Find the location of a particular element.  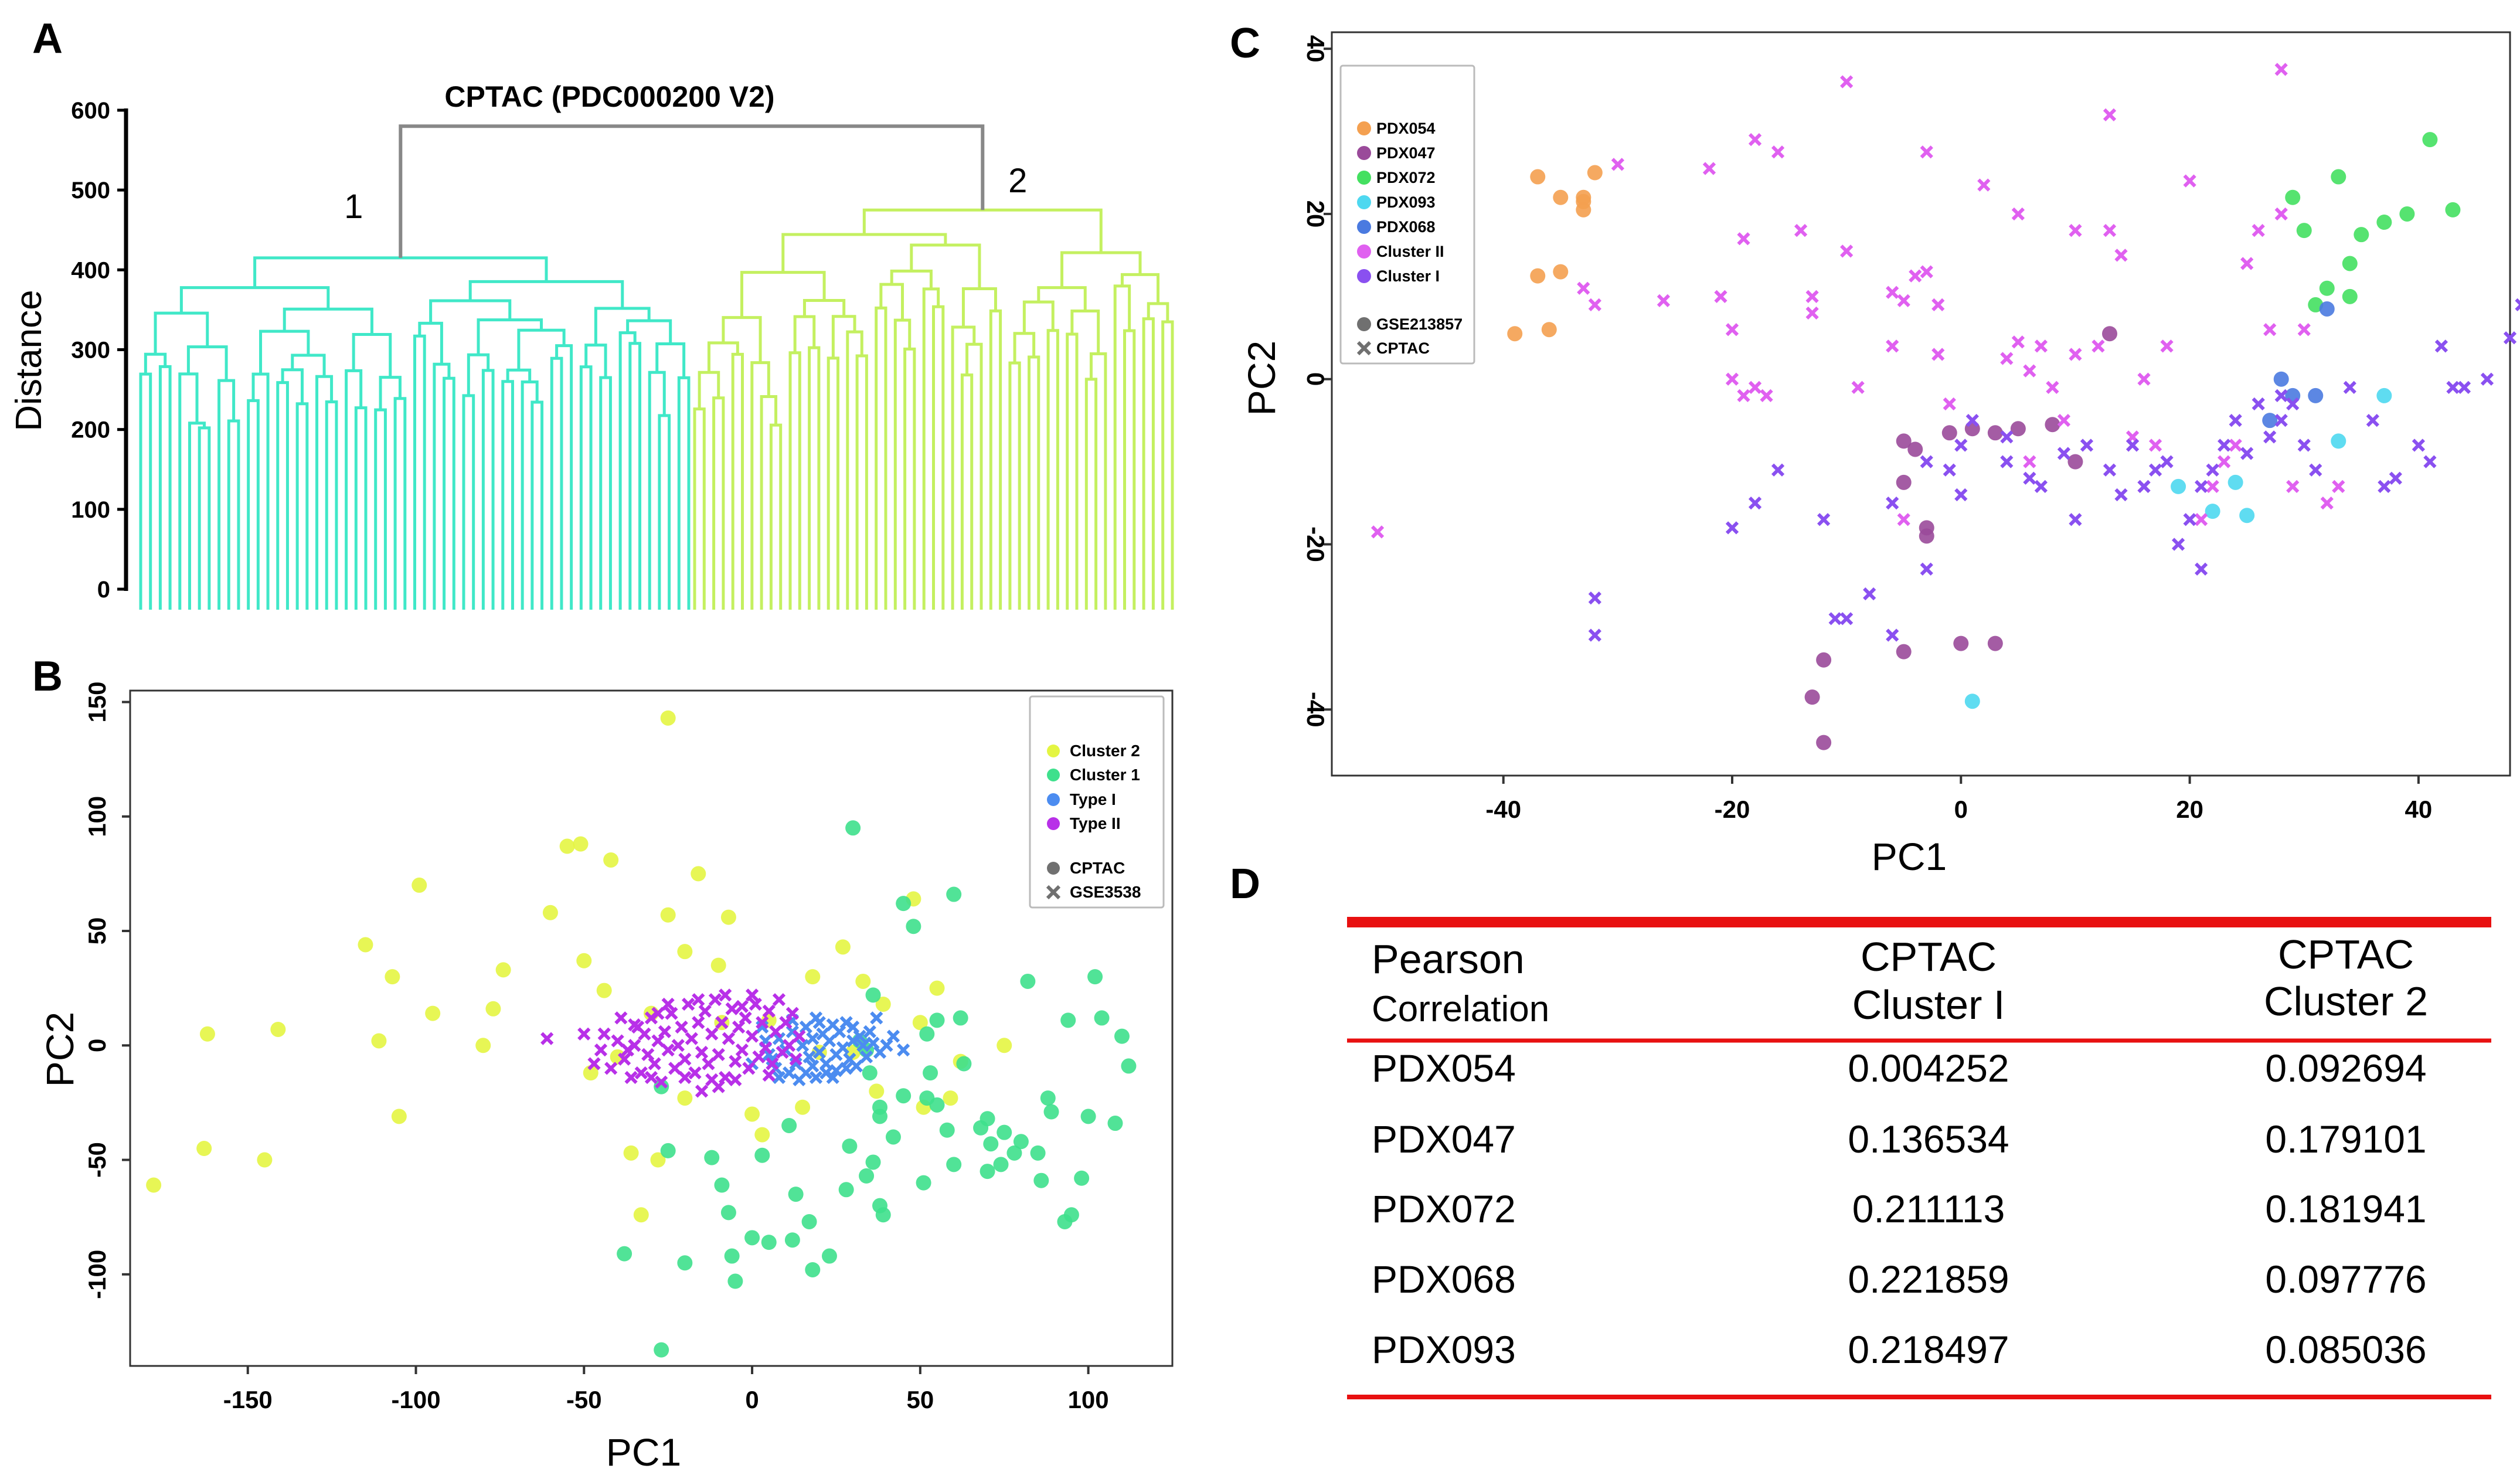

legend-b-cluster2: Cluster 2 is located at coordinates (1105, 751).